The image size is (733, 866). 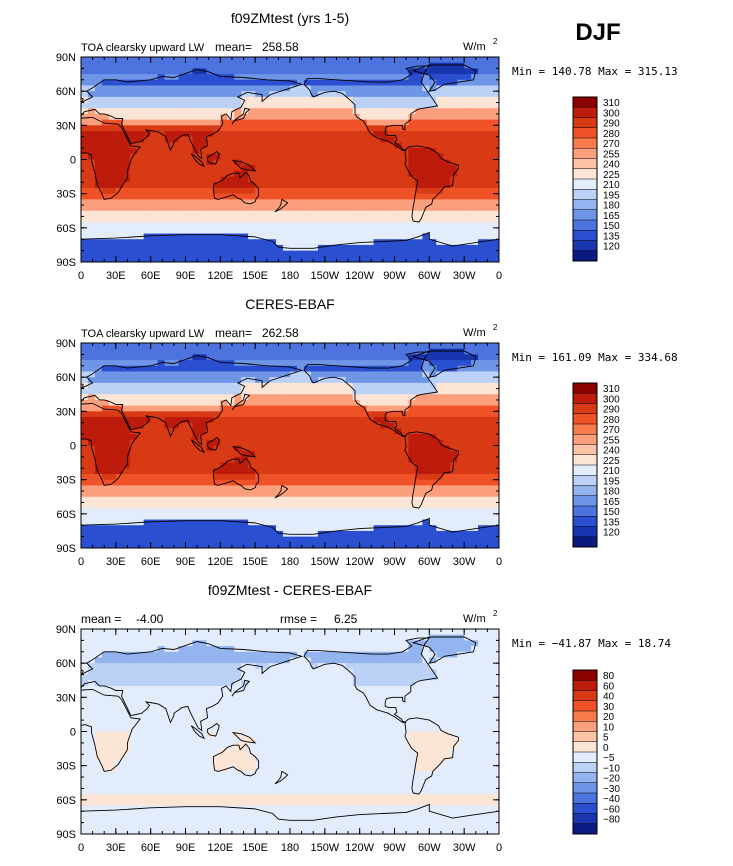 I want to click on colorbar-label: 270, so click(x=611, y=144).